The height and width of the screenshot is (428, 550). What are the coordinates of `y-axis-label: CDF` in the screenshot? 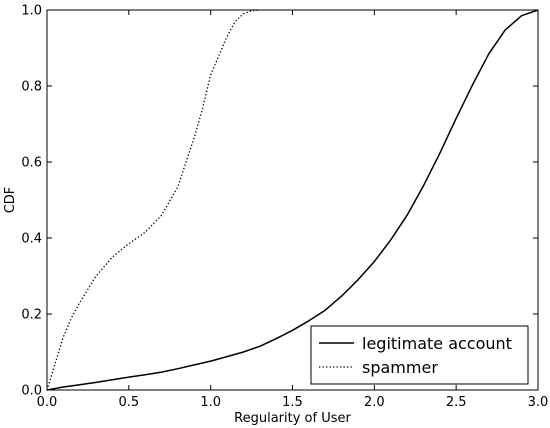 It's located at (10, 200).